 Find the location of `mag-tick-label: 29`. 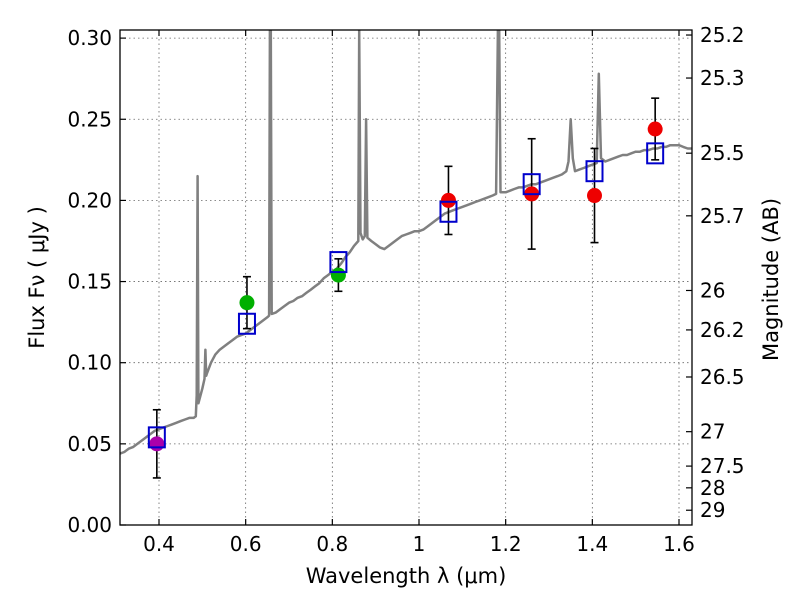

mag-tick-label: 29 is located at coordinates (712, 510).